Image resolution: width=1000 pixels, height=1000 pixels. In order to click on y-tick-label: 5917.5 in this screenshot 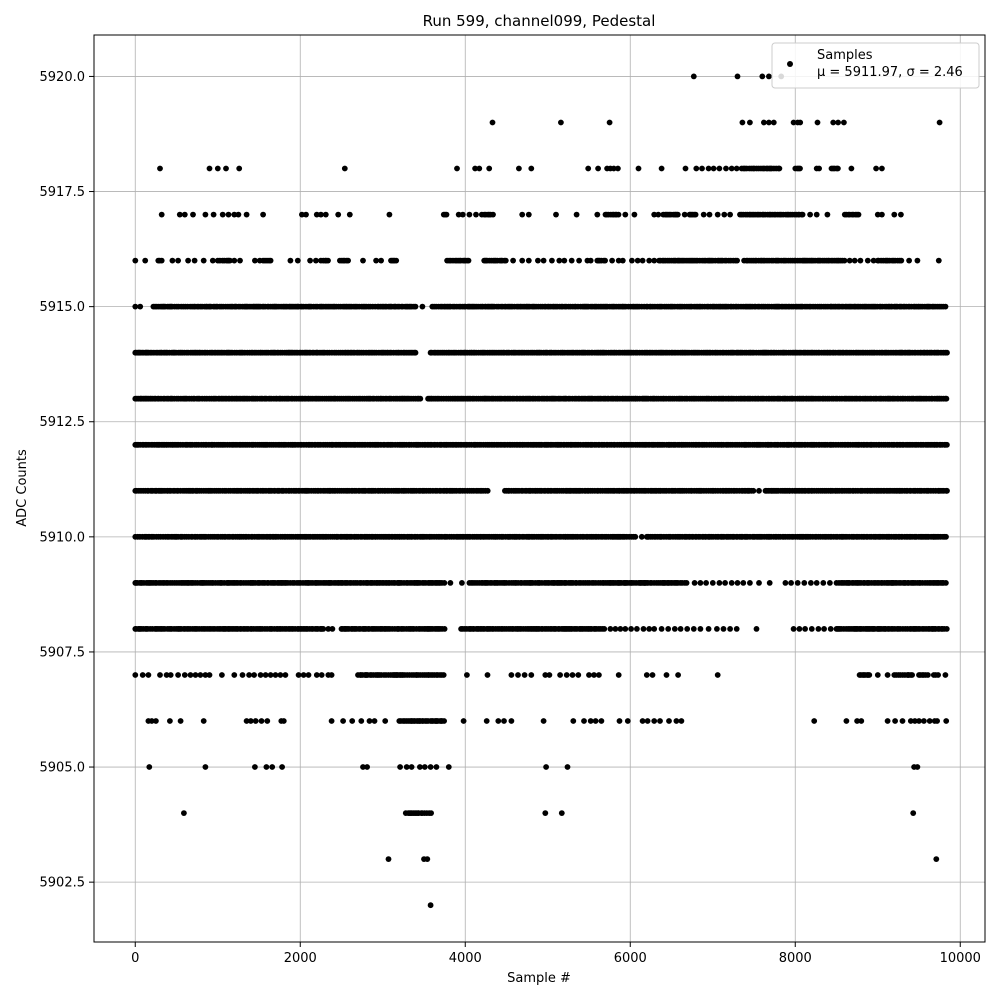, I will do `click(63, 192)`.